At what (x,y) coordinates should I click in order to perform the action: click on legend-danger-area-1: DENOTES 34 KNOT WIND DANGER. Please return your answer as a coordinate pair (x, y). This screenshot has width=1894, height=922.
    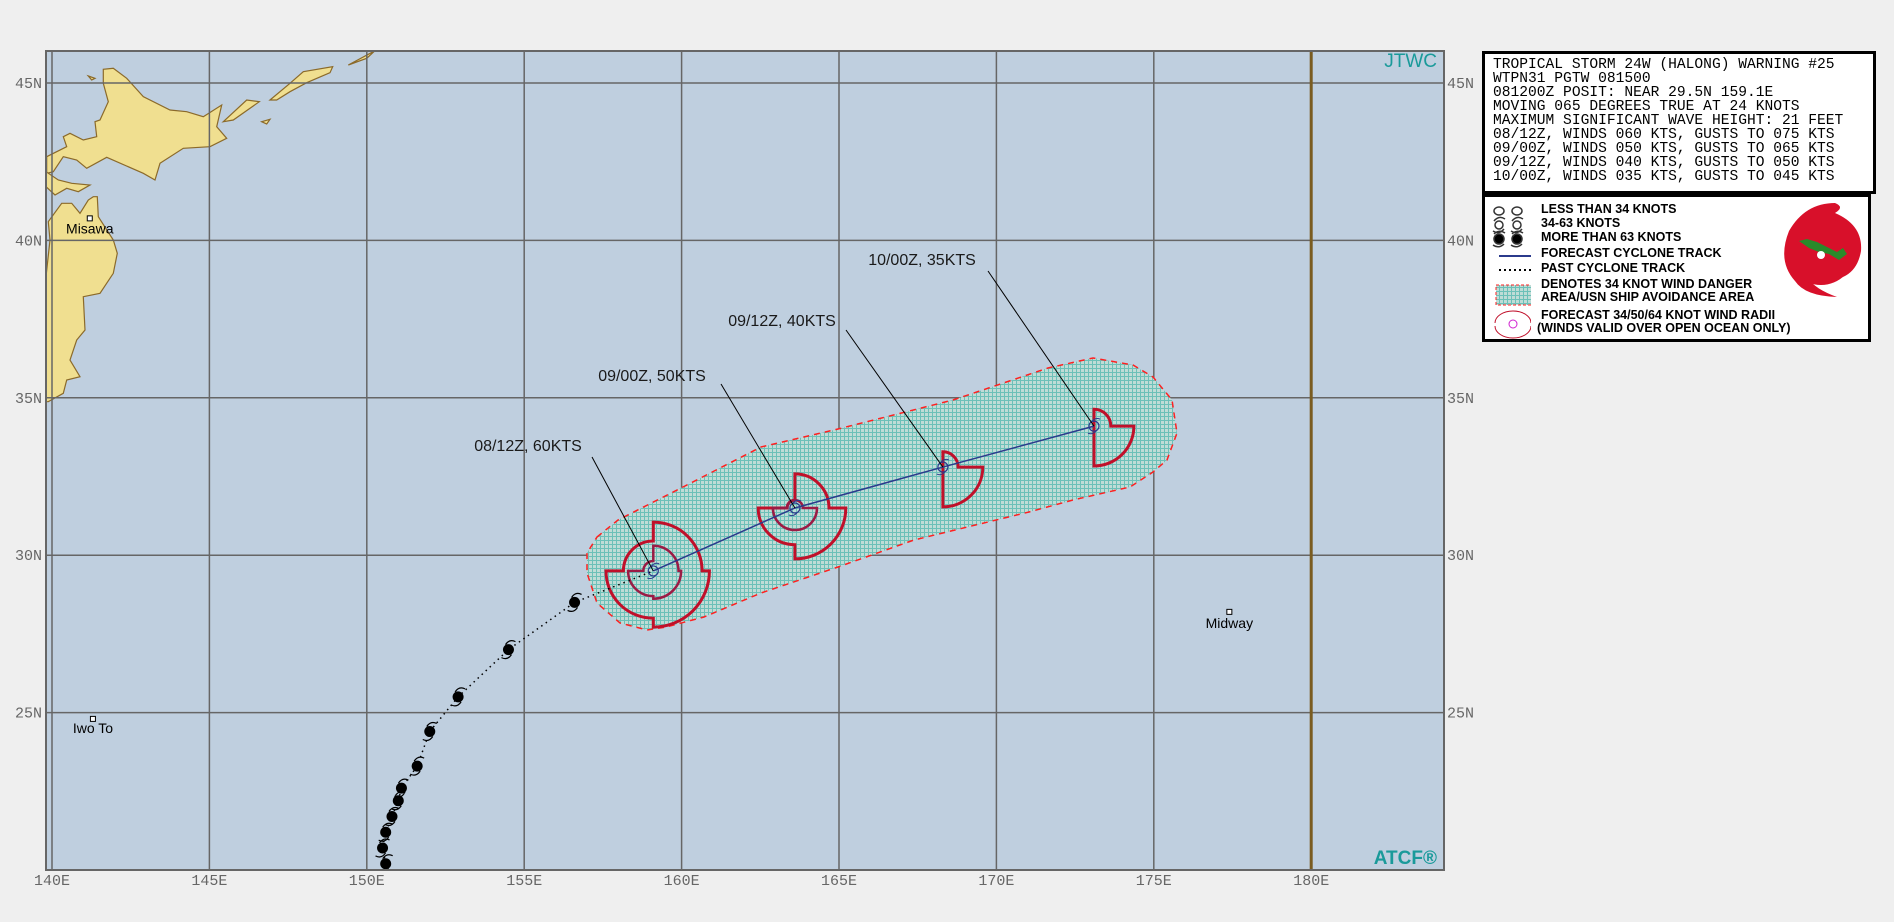
    Looking at the image, I should click on (1647, 284).